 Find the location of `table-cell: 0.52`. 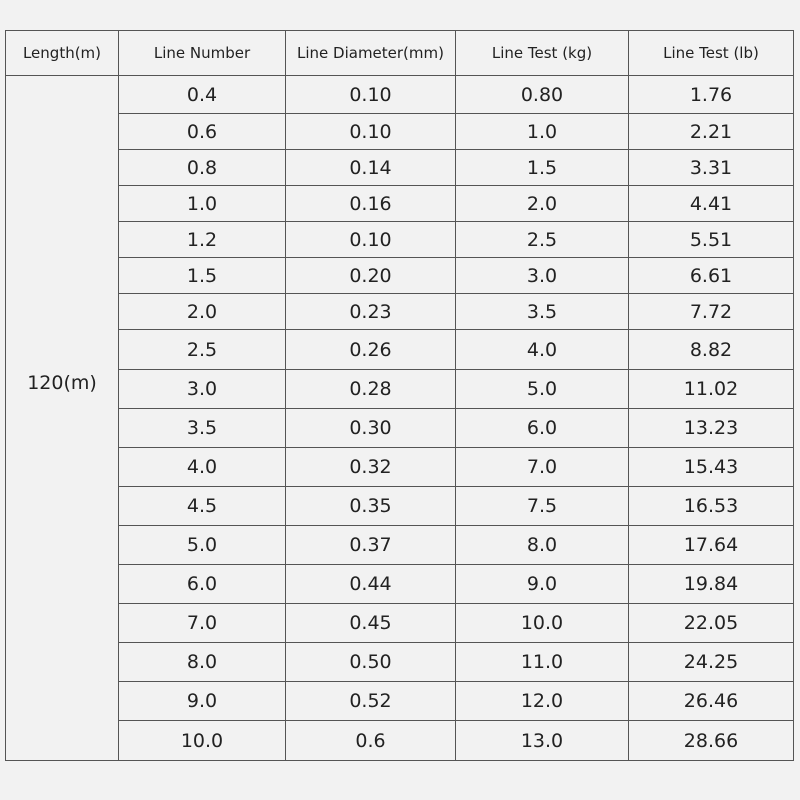

table-cell: 0.52 is located at coordinates (370, 701).